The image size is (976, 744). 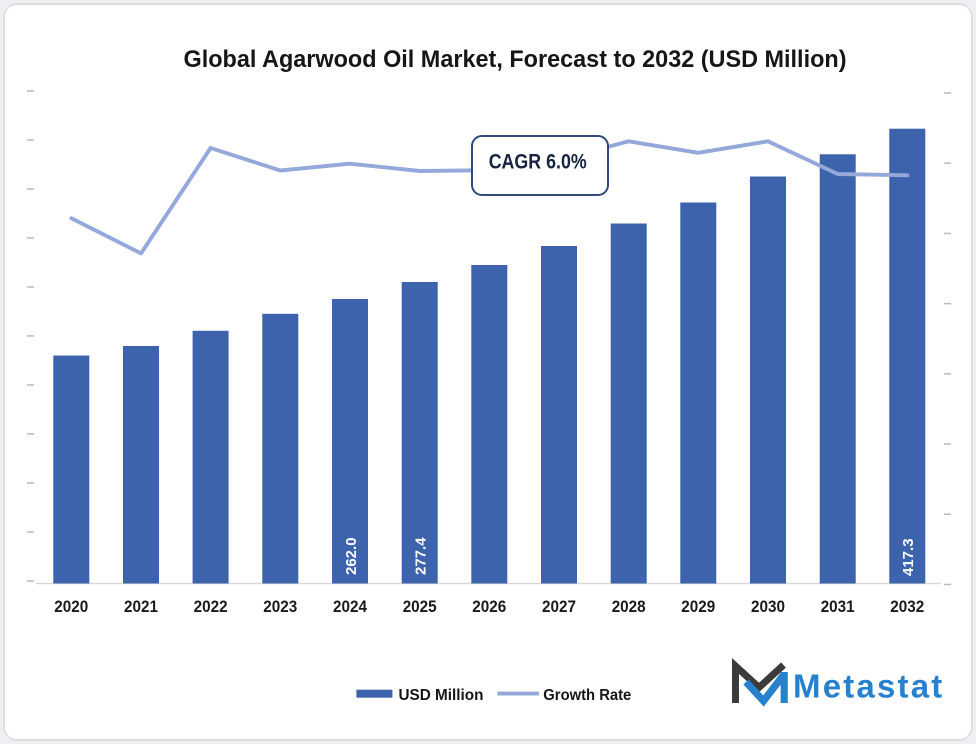 What do you see at coordinates (538, 162) in the screenshot?
I see `svg-text: CAGR 6.0%` at bounding box center [538, 162].